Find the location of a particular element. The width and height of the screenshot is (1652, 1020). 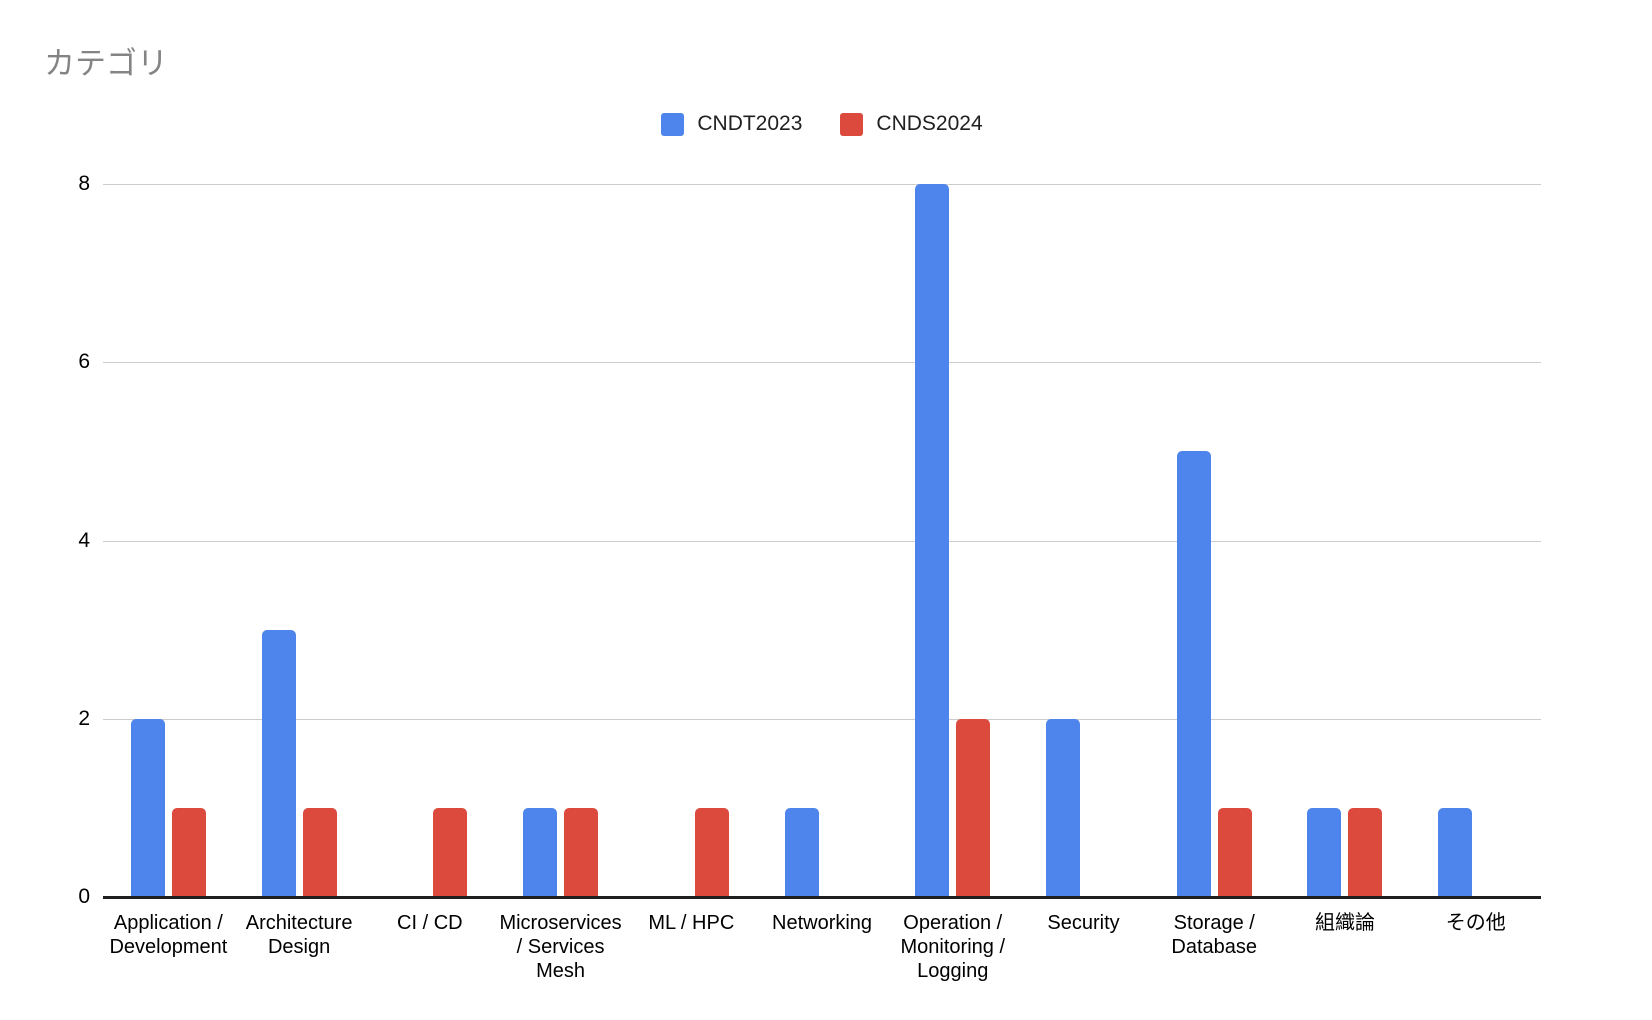

x-label-6: Operation / Monitoring / Logging is located at coordinates (953, 947).